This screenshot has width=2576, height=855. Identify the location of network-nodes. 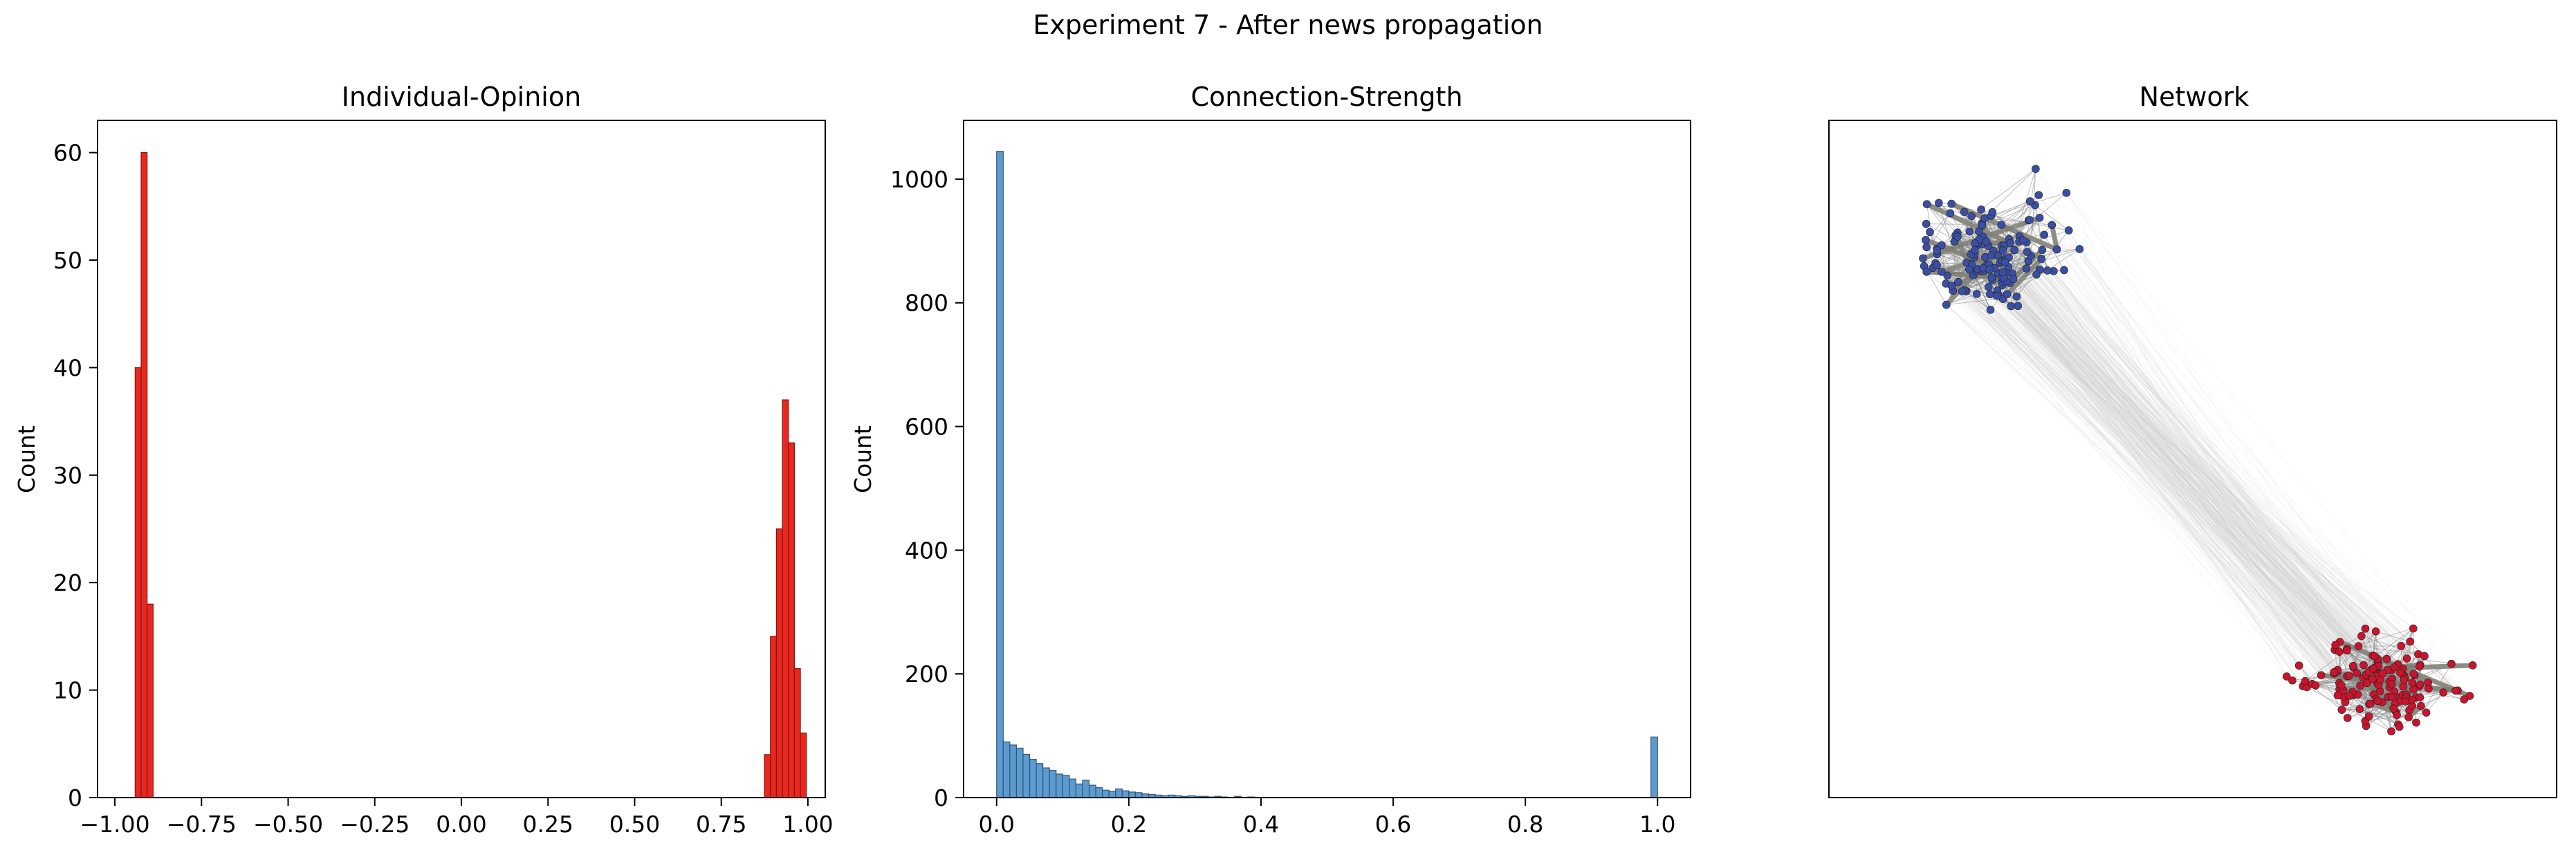
(2198, 450).